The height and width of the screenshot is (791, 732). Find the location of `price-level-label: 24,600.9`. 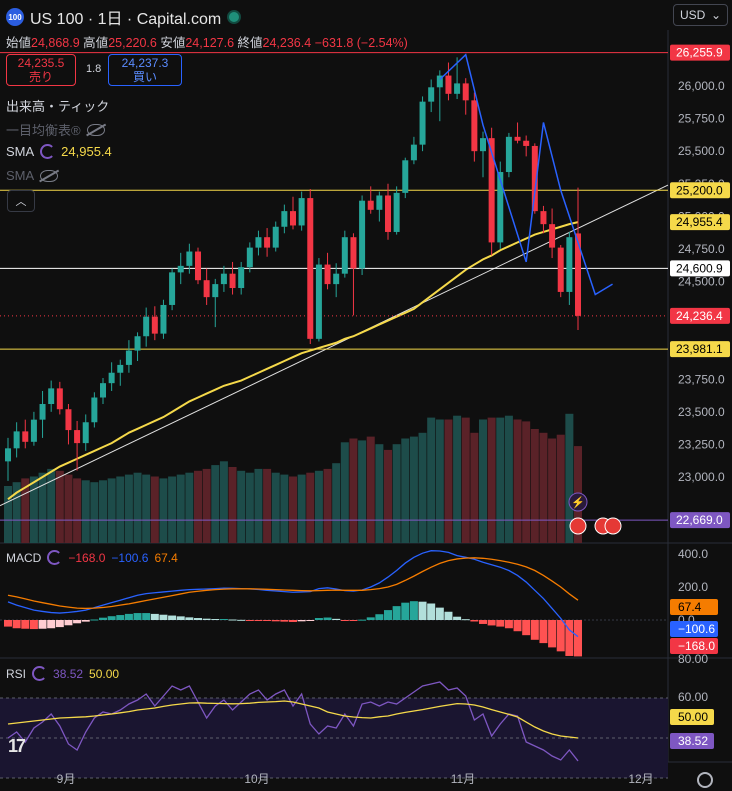

price-level-label: 24,600.9 is located at coordinates (699, 268).